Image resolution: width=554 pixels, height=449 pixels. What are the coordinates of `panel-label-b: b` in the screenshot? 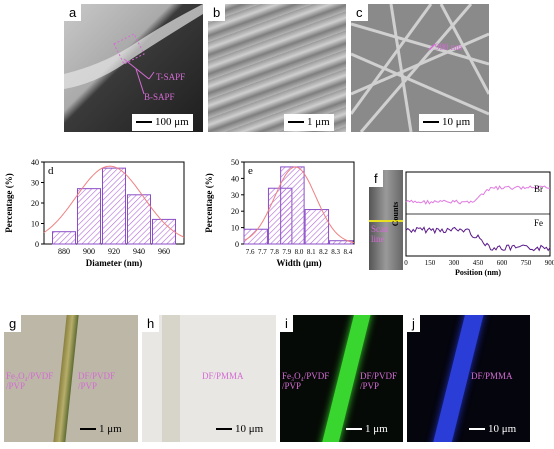 It's located at (217, 12).